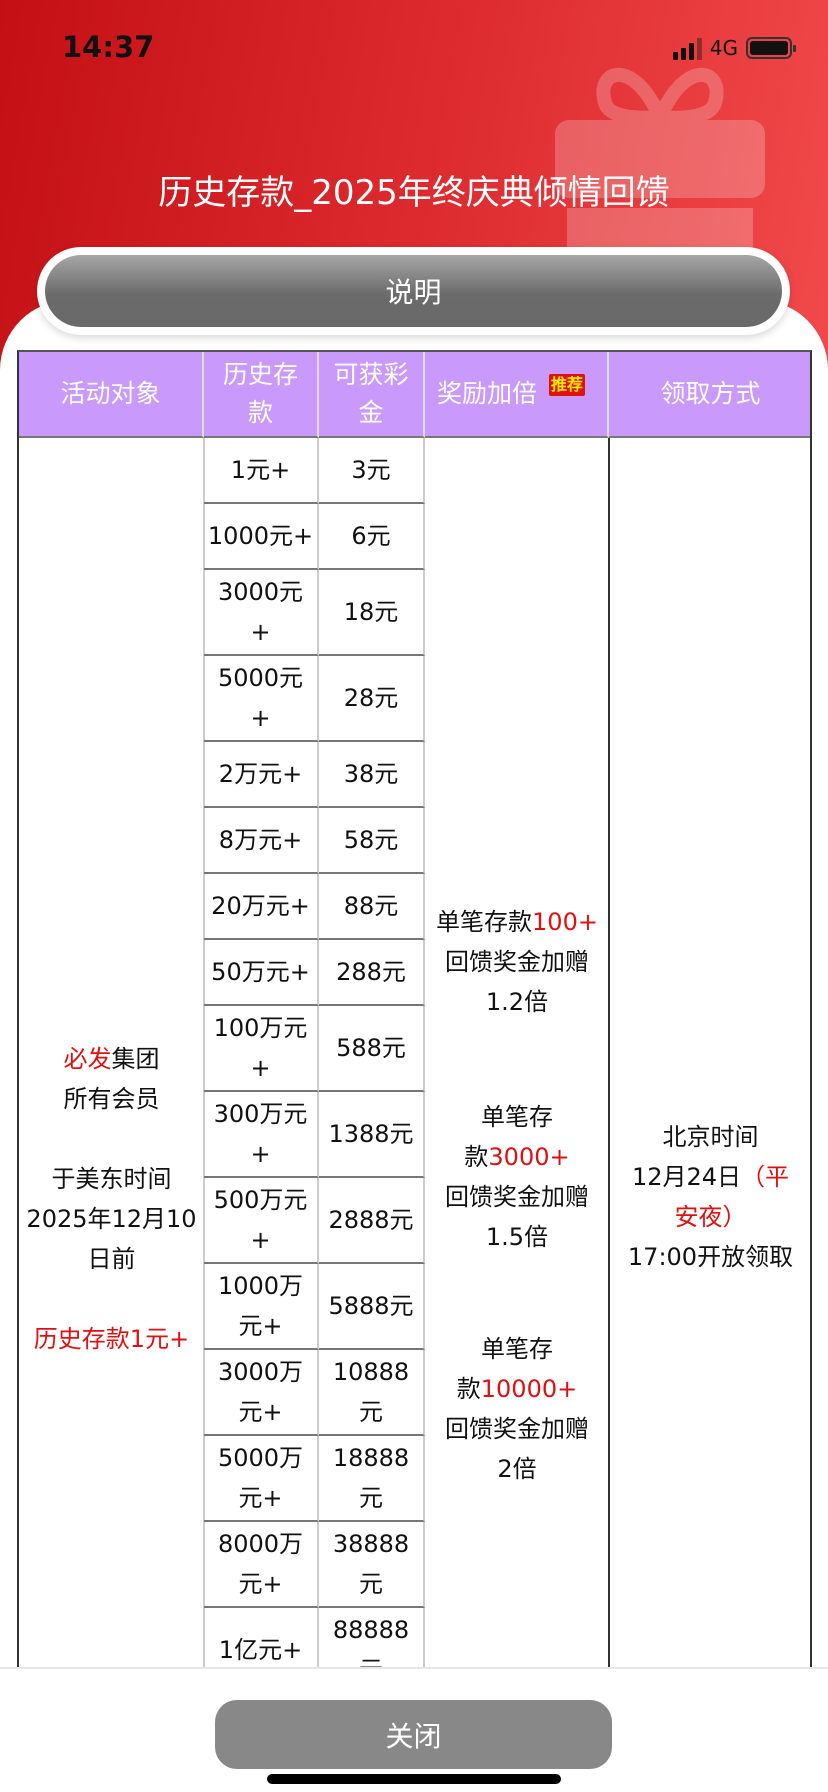 This screenshot has height=1792, width=828. Describe the element at coordinates (687, 48) in the screenshot. I see `signal-icon` at that location.